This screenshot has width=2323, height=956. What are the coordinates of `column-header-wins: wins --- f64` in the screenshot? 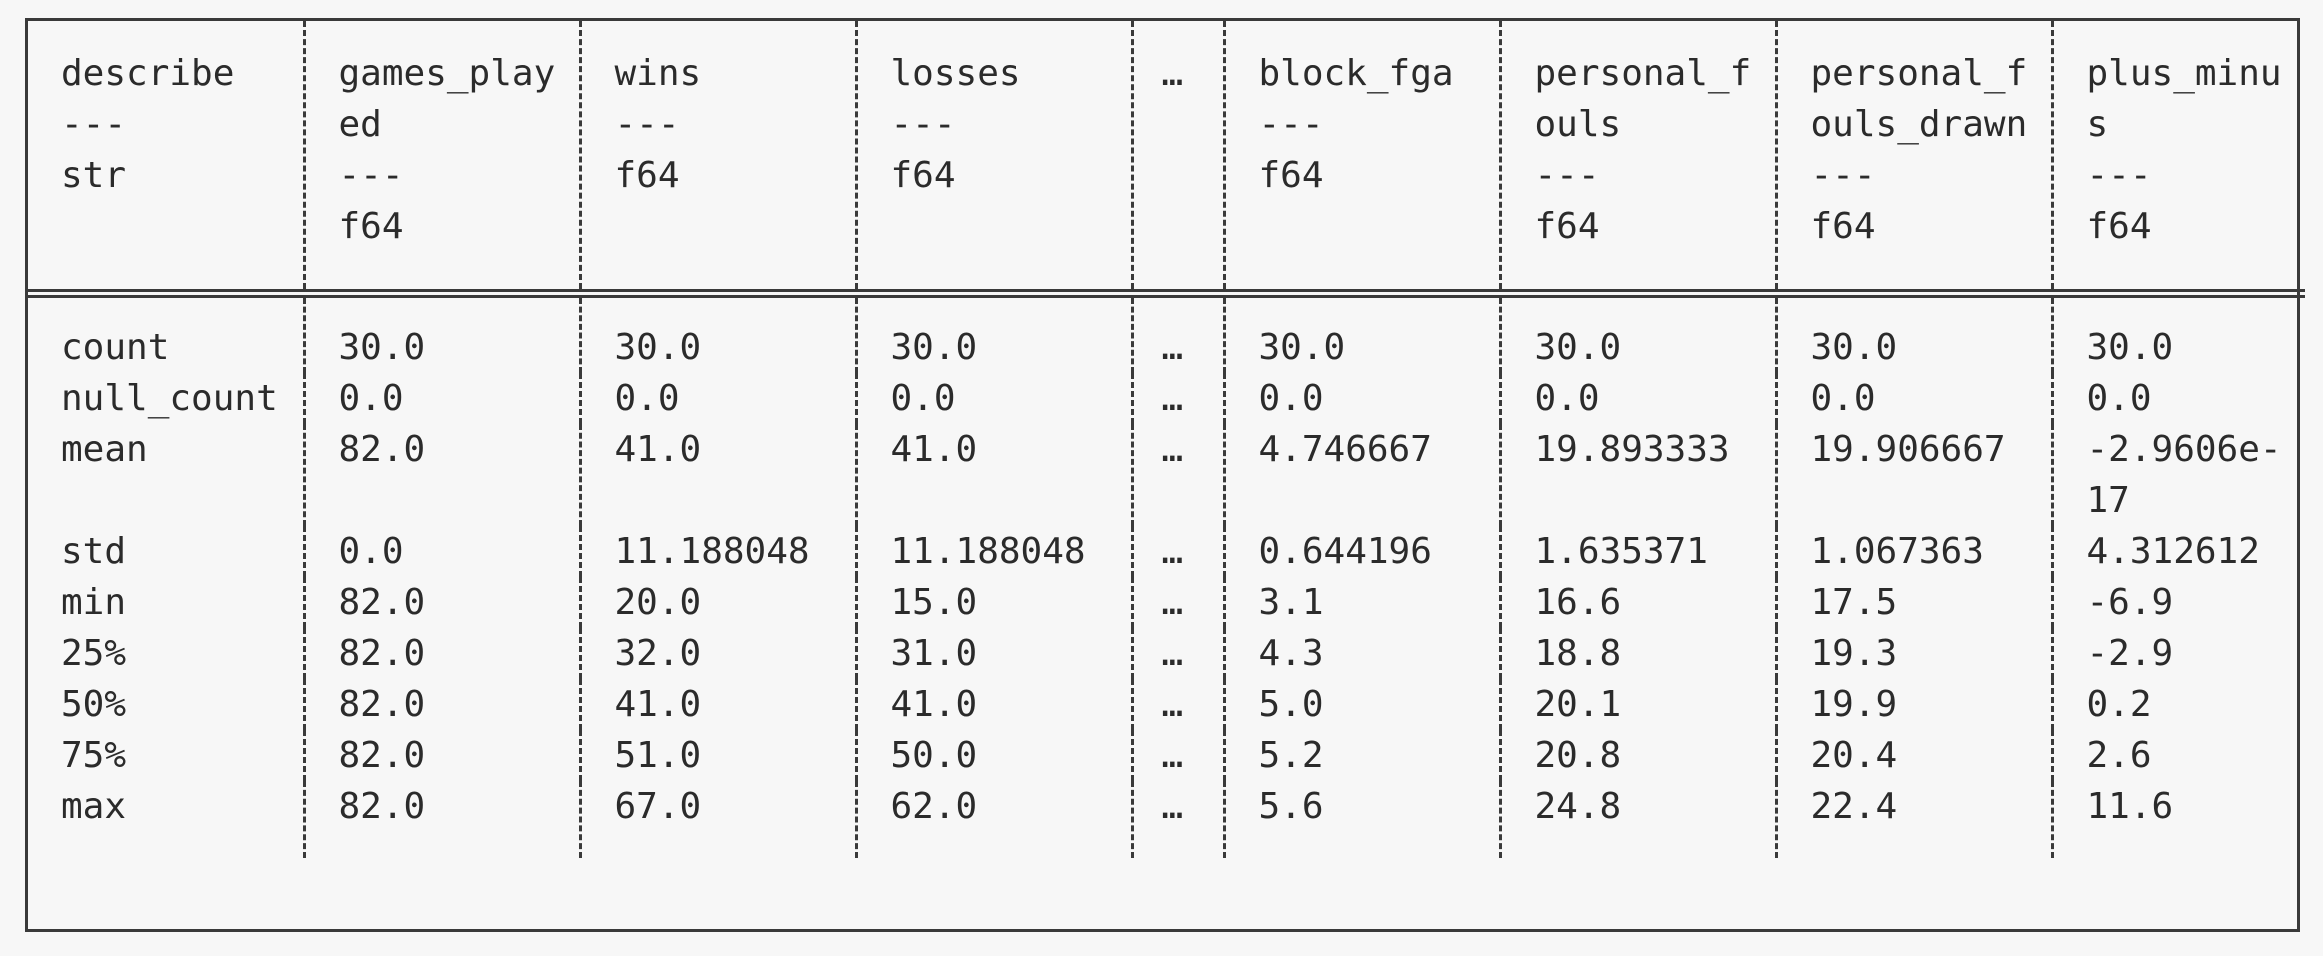 It's located at (717, 157).